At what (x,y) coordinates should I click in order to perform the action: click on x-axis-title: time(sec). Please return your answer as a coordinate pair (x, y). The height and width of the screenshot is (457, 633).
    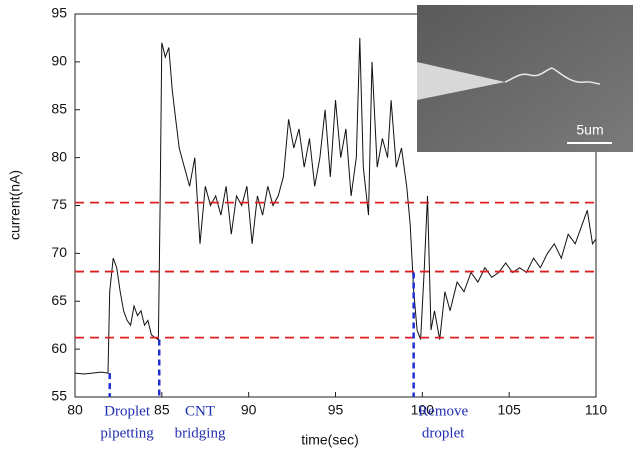
    Looking at the image, I should click on (330, 440).